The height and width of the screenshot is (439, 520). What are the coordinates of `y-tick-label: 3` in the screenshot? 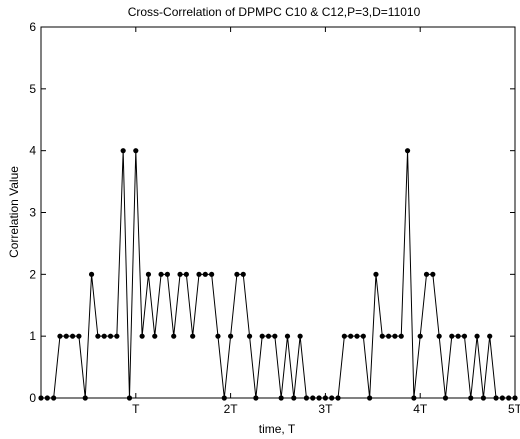 It's located at (32, 213).